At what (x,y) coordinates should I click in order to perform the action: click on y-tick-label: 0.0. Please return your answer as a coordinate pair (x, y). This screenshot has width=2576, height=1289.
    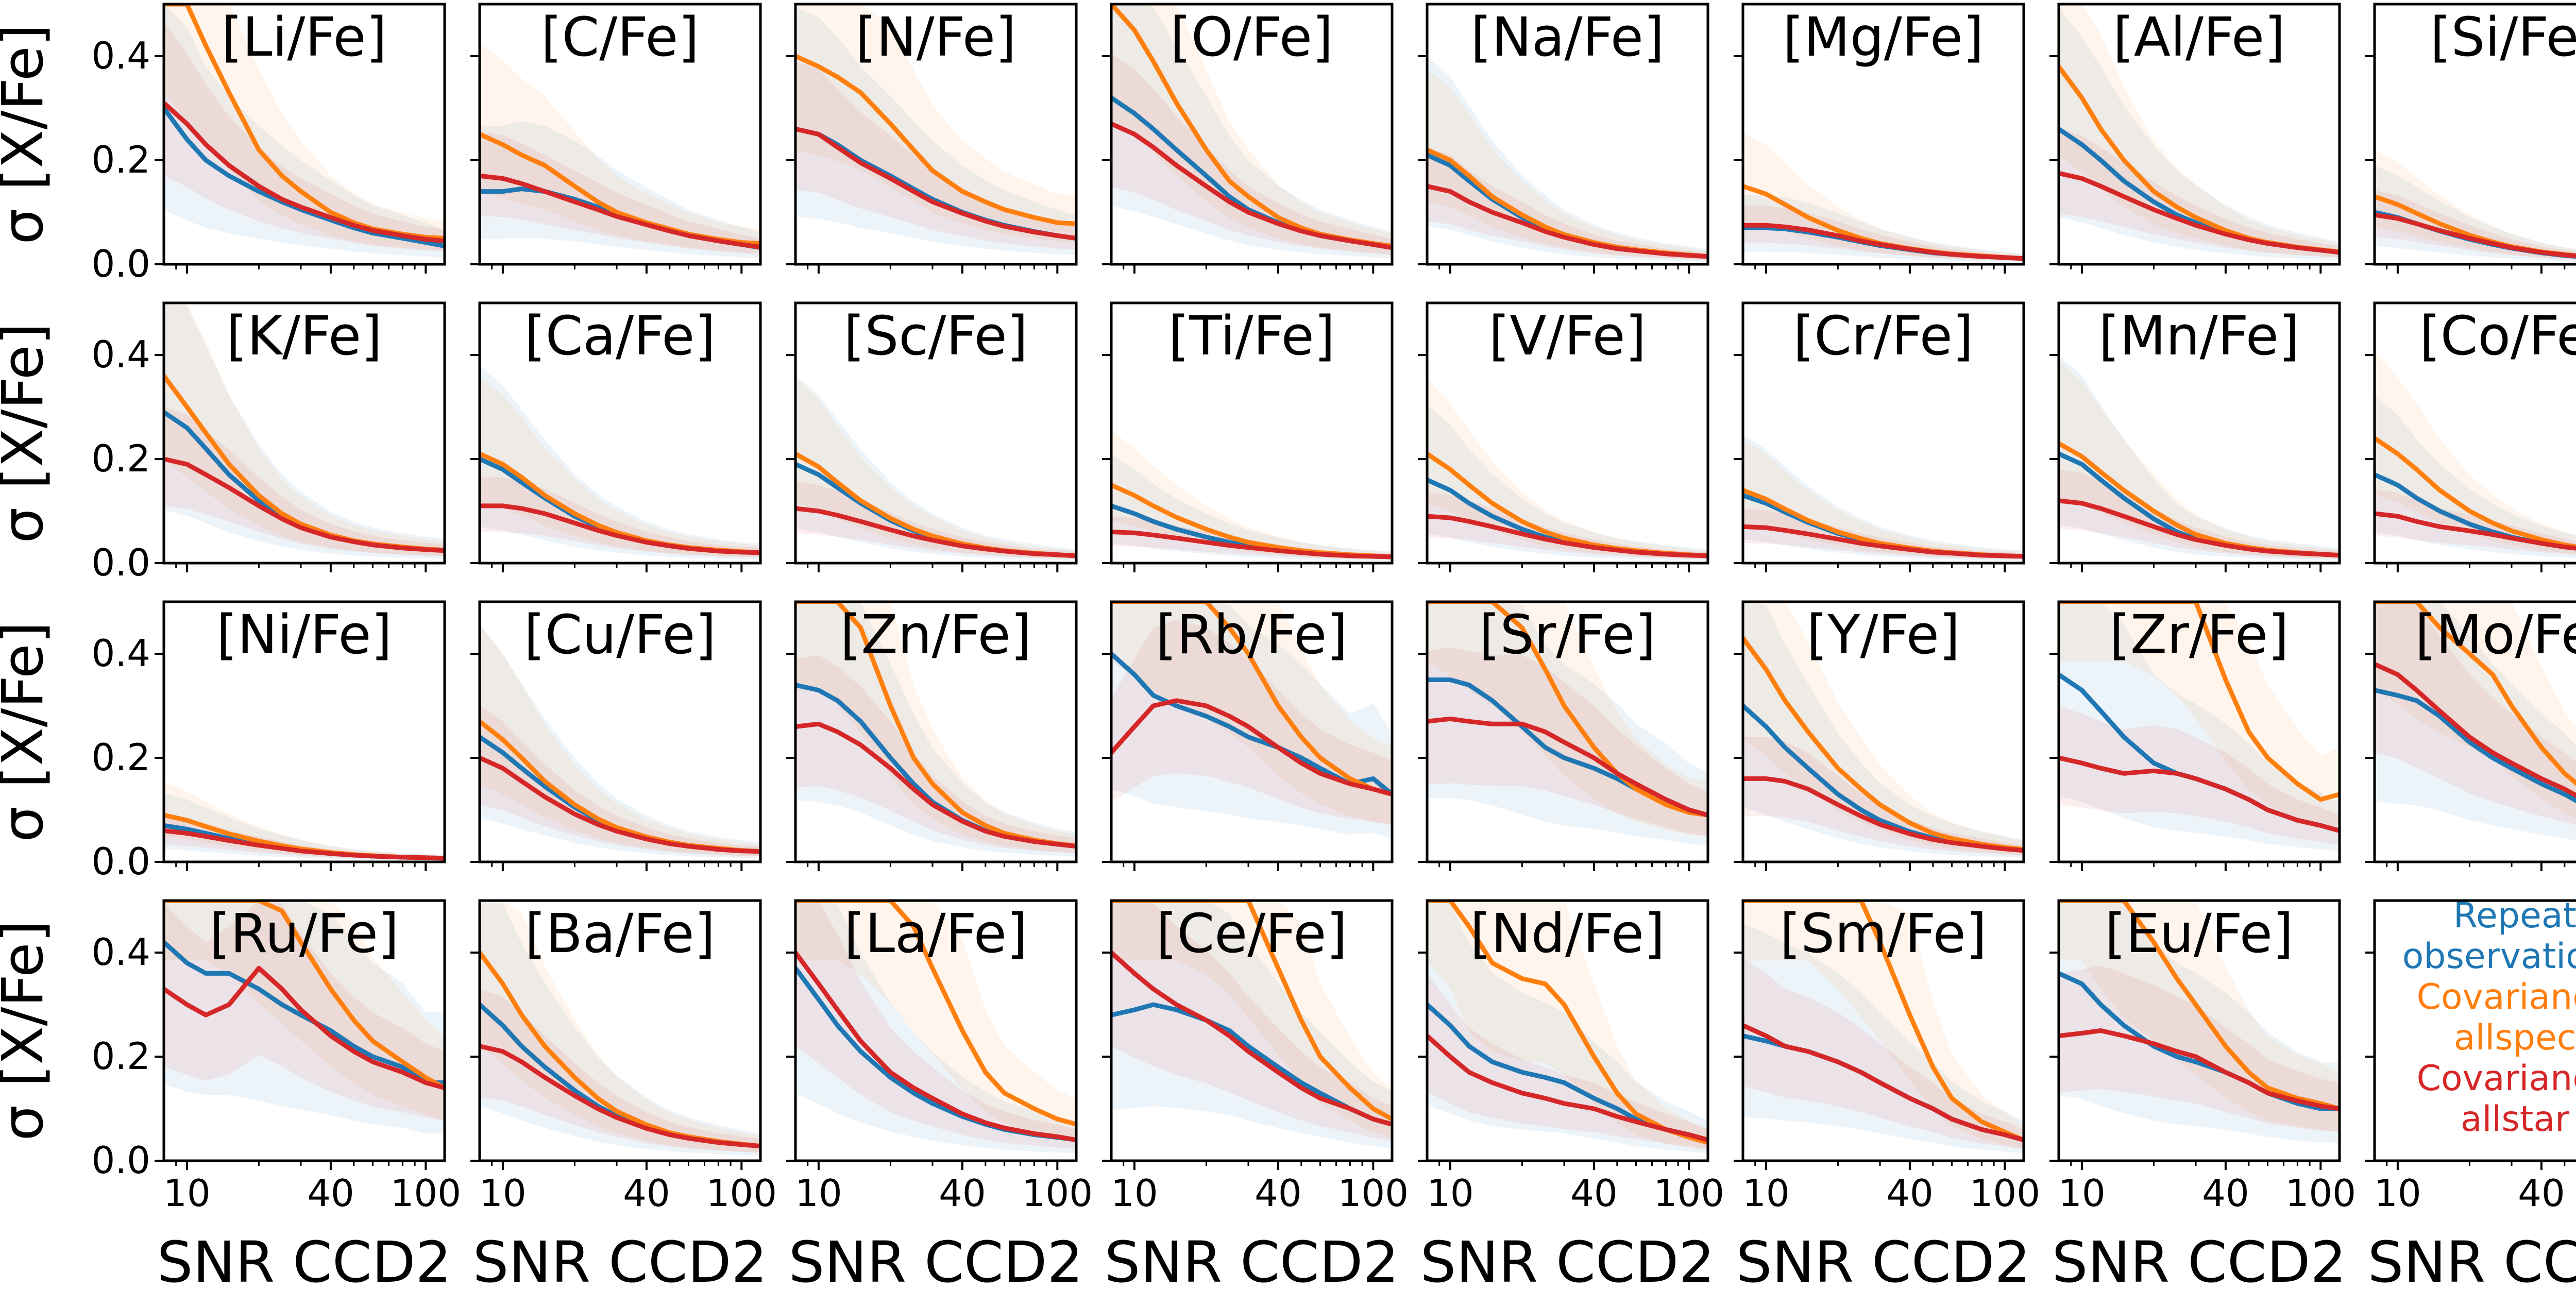
    Looking at the image, I should click on (120, 263).